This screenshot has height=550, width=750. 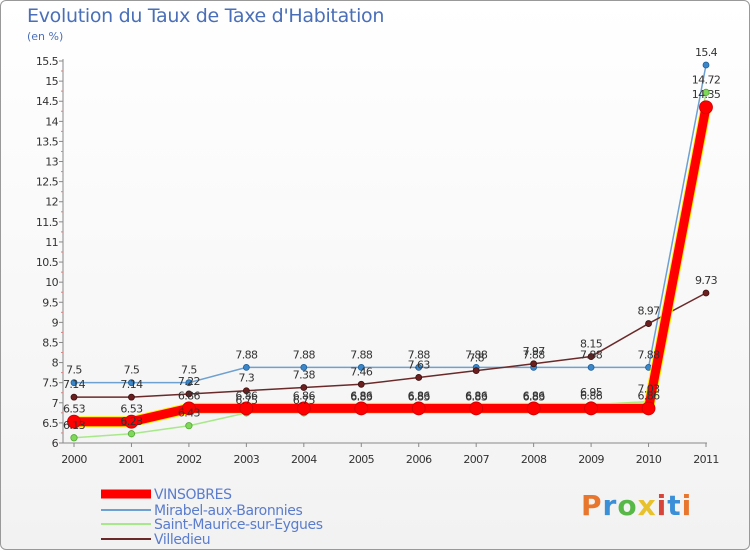 What do you see at coordinates (51, 202) in the screenshot?
I see `y-tick-label: 12` at bounding box center [51, 202].